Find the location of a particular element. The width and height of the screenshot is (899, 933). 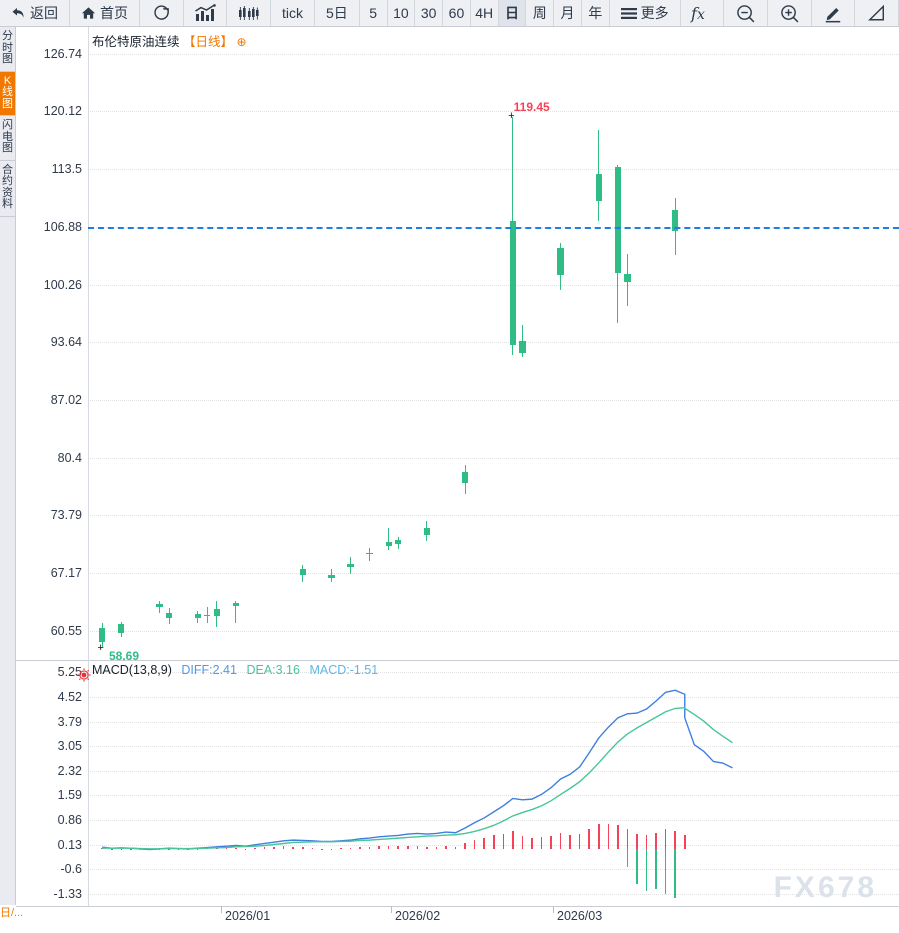

toolbar-draw-icon-button is located at coordinates (833, 13).